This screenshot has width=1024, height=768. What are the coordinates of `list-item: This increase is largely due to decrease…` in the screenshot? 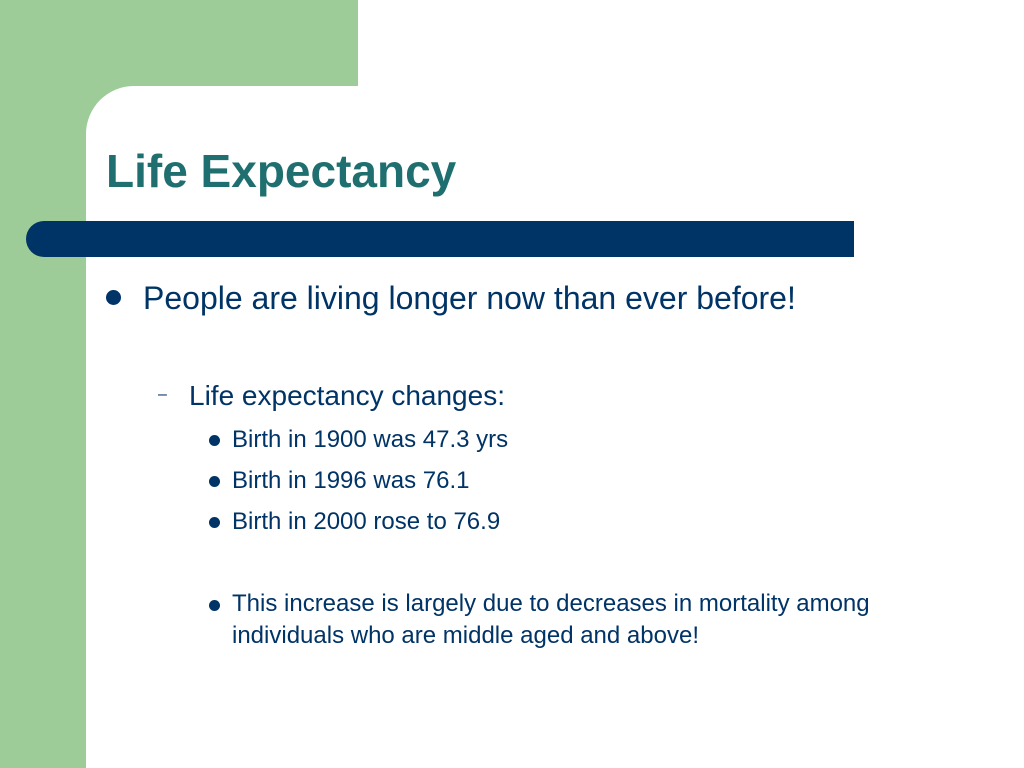 It's located at (551, 619).